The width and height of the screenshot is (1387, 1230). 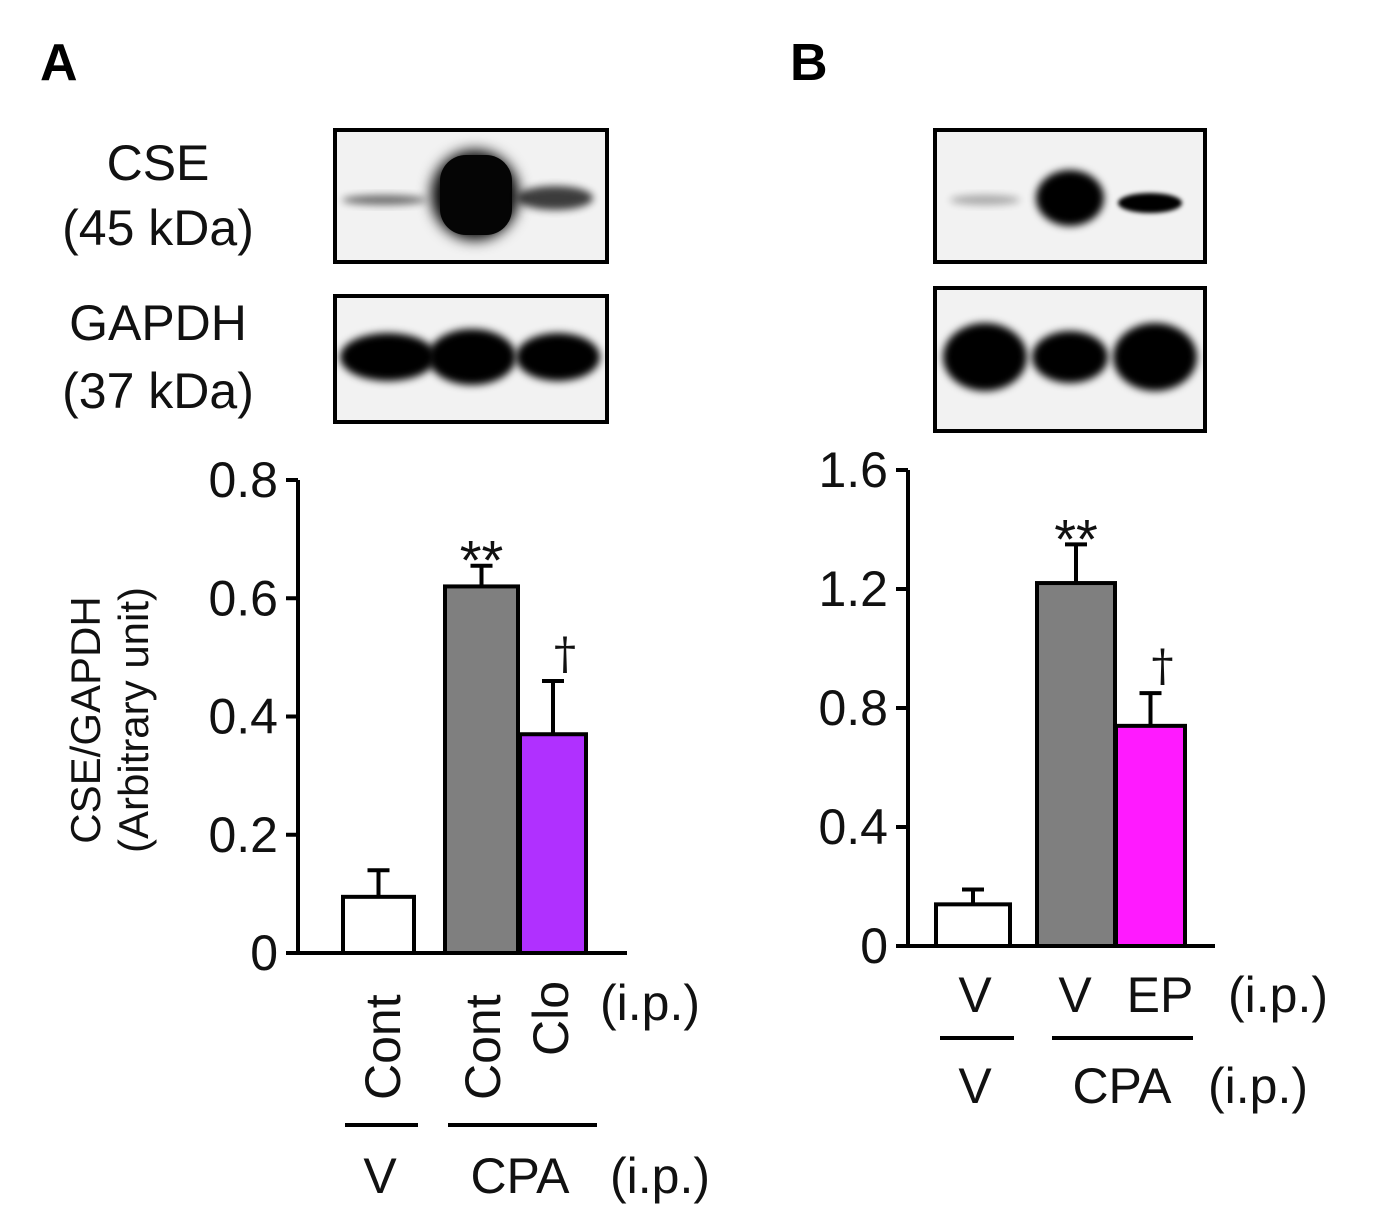 I want to click on y-tick-label-b-0: 0, so click(x=874, y=946).